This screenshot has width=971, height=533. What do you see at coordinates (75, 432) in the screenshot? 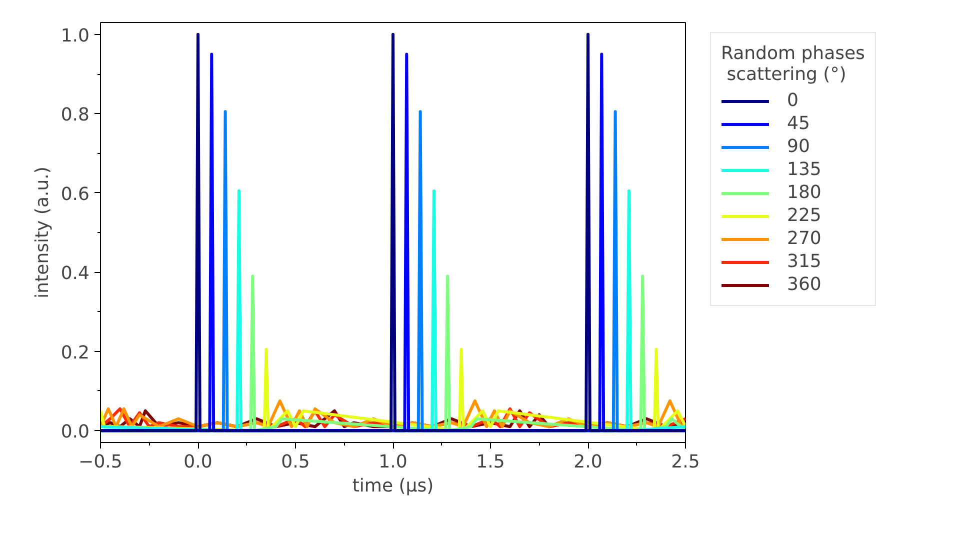
I see `y-tick-label: 0.0` at bounding box center [75, 432].